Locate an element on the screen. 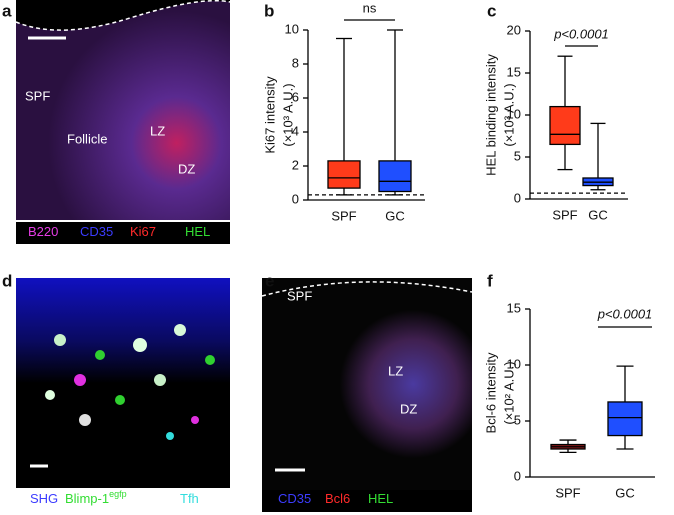 The image size is (674, 515). legend-text: B220 is located at coordinates (43, 231).